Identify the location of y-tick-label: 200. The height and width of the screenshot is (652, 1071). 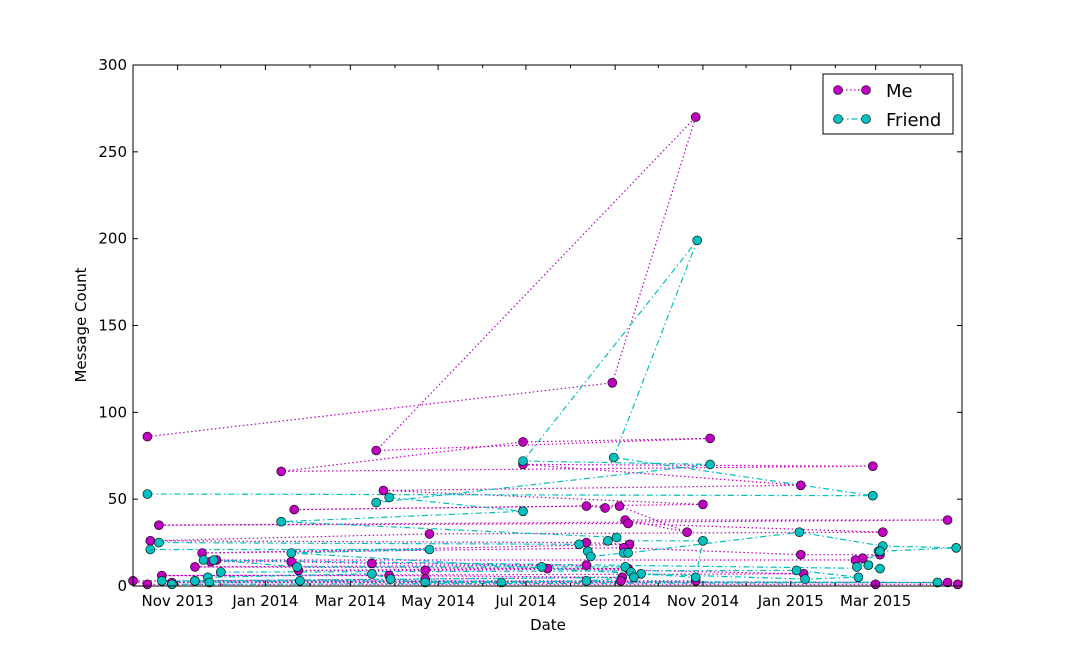
(112, 239).